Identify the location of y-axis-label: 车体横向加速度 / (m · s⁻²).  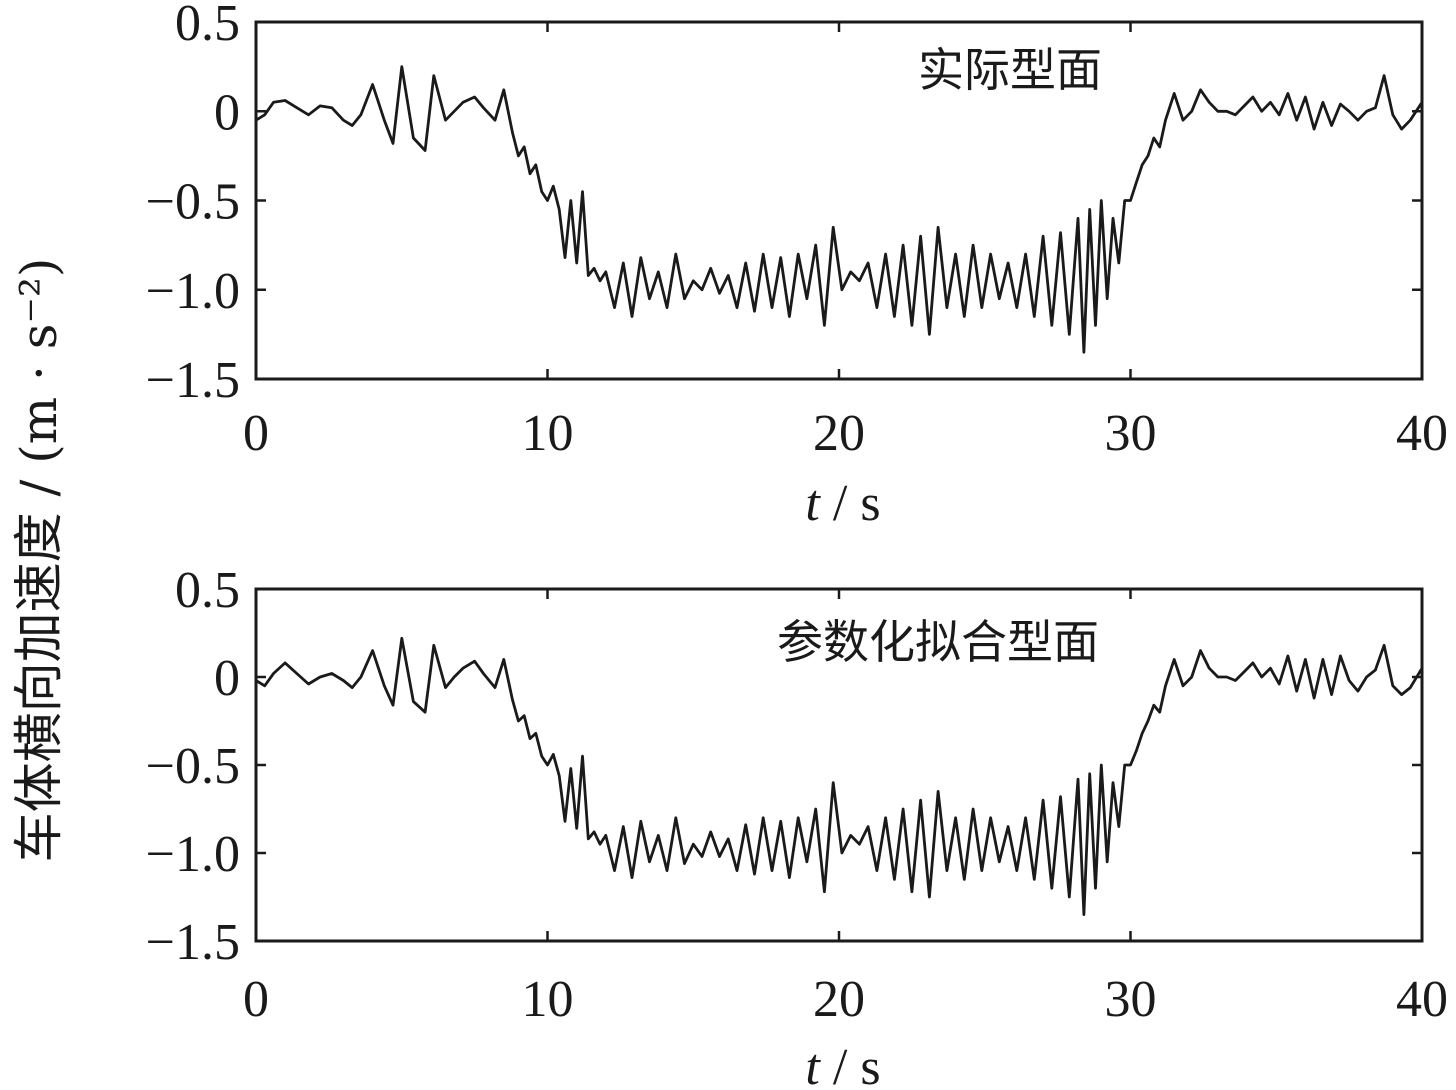
(39, 560).